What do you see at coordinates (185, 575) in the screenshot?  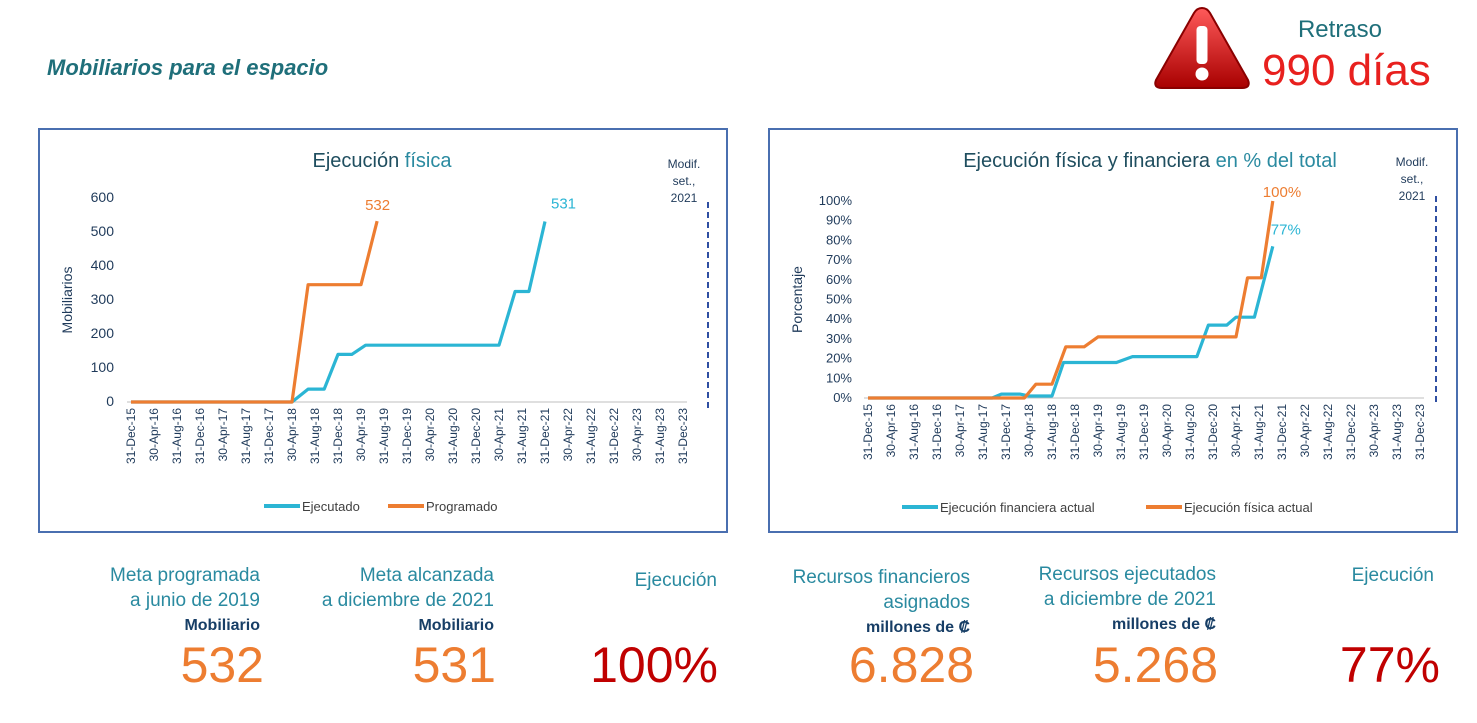 I see `stat-meta-programada-line1: Meta programada` at bounding box center [185, 575].